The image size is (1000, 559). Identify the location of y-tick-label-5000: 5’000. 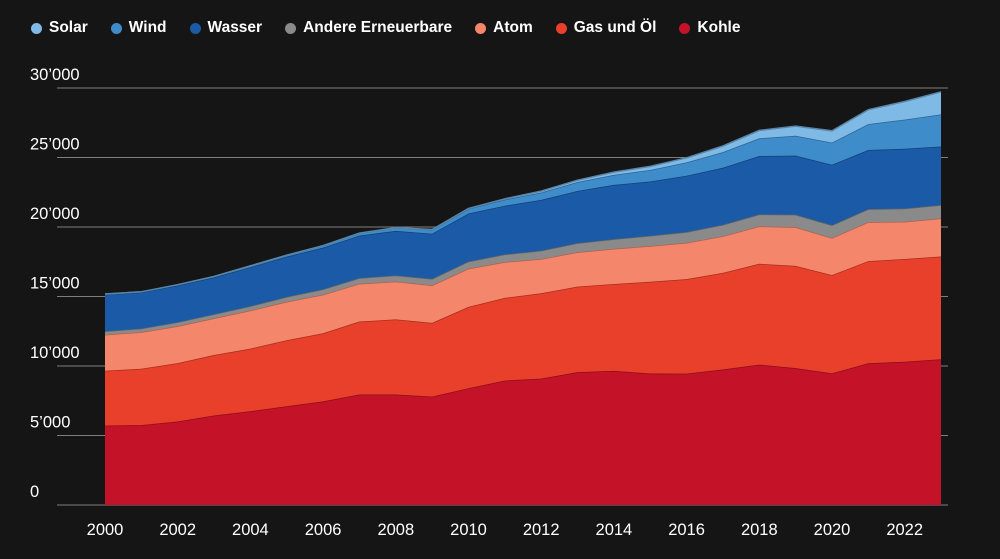
(50, 423).